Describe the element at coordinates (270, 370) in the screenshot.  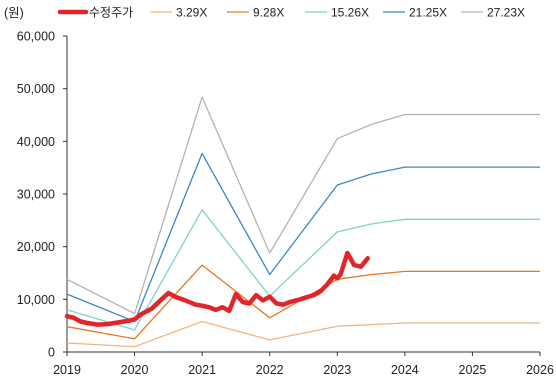
I see `x-tick-label: 2022` at that location.